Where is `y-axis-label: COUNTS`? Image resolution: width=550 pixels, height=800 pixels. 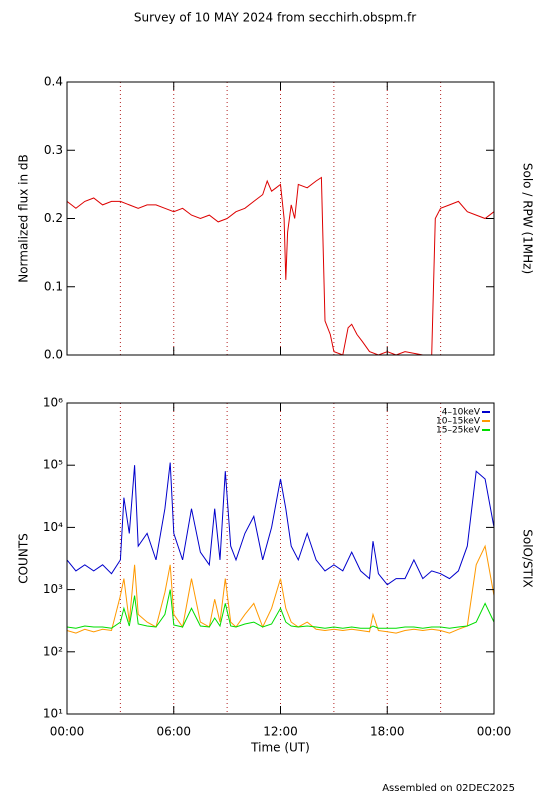 y-axis-label: COUNTS is located at coordinates (24, 558).